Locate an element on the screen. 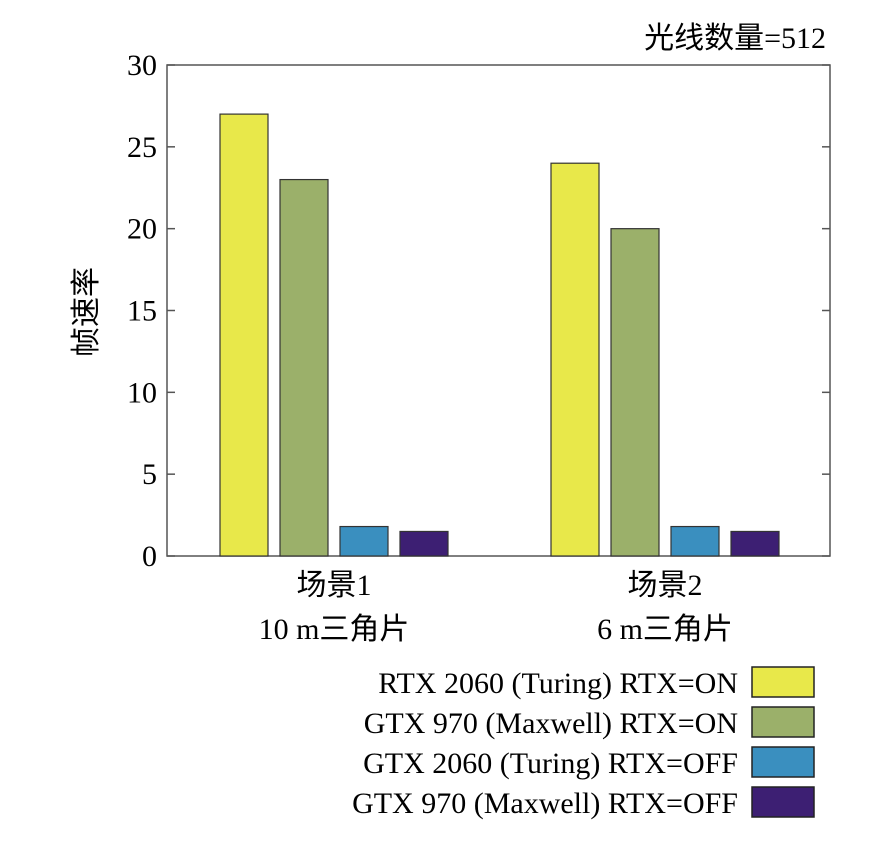 The image size is (883, 842). legend-label: GTX 2060 (Turing) RTX=OFF is located at coordinates (550, 763).